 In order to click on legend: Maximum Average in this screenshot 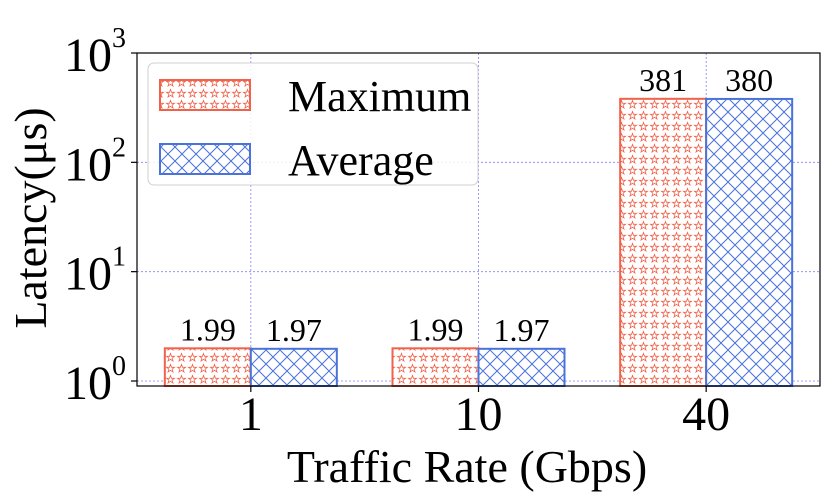, I will do `click(313, 124)`.